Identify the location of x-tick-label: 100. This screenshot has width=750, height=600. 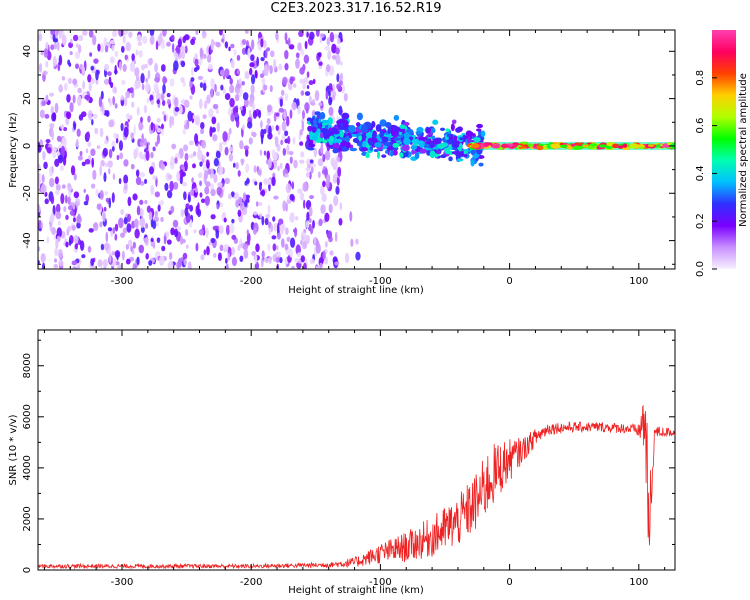
(638, 281).